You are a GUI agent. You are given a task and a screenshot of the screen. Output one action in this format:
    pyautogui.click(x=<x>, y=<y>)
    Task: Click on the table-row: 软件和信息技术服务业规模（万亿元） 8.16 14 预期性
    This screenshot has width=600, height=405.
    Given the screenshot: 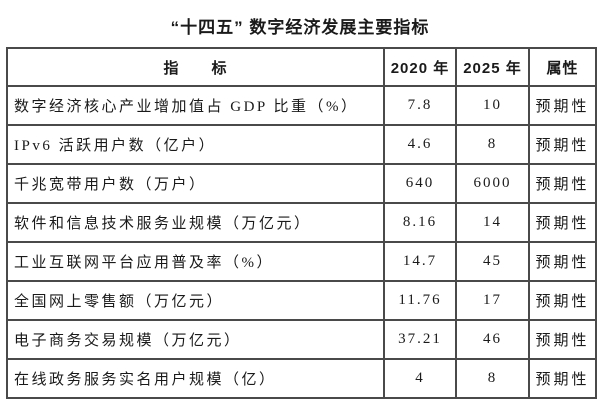 What is the action you would take?
    pyautogui.click(x=301, y=222)
    